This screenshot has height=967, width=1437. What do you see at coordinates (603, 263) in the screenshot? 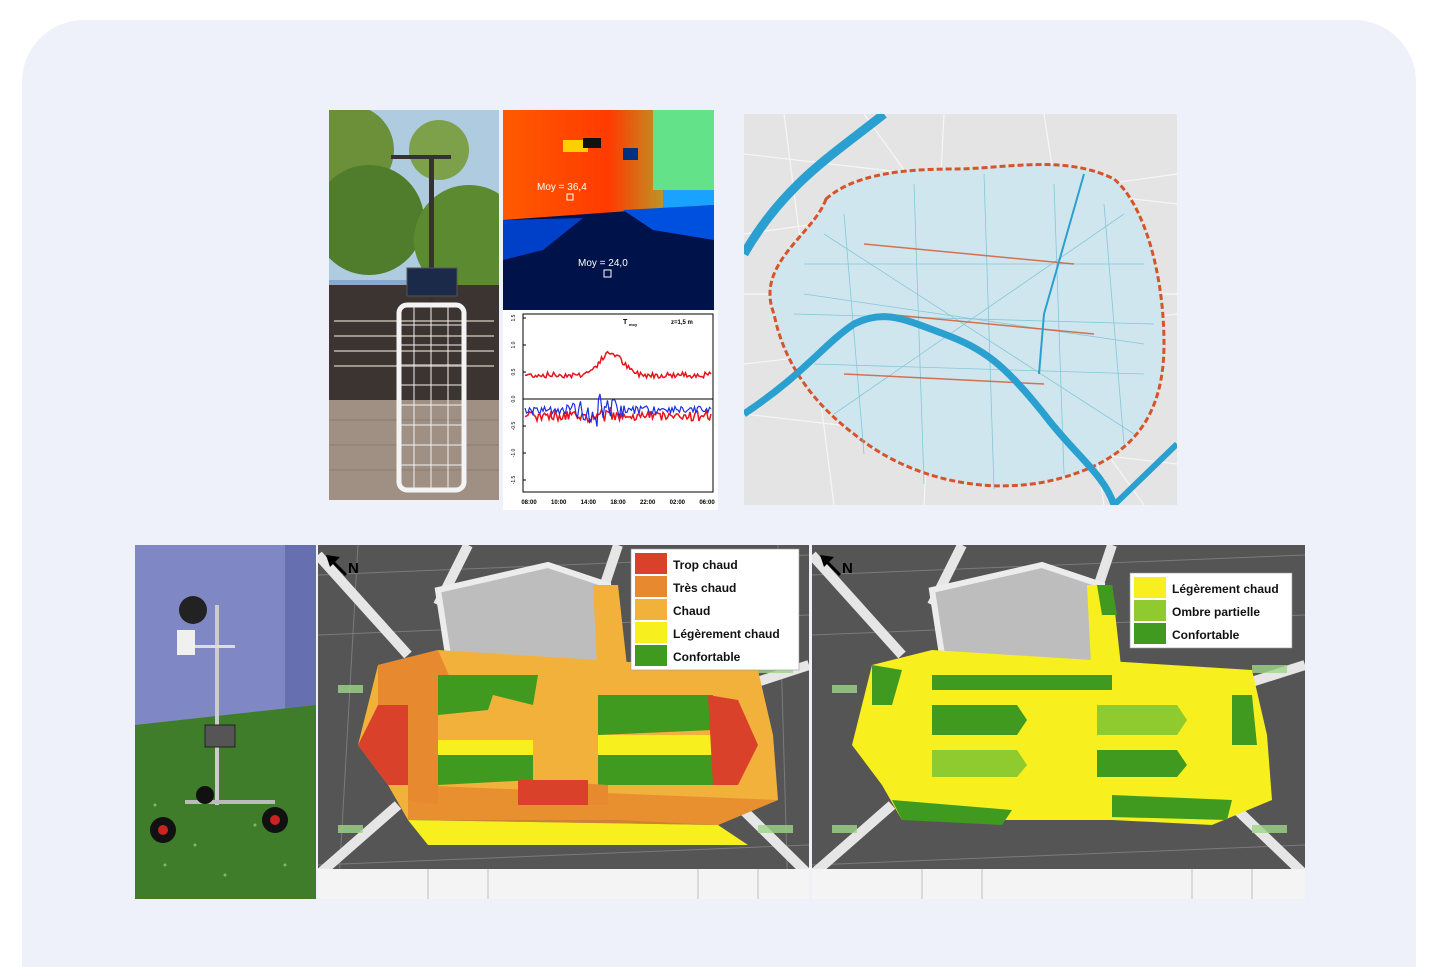
I see `thermal-label-cool: Moy = 24,0` at bounding box center [603, 263].